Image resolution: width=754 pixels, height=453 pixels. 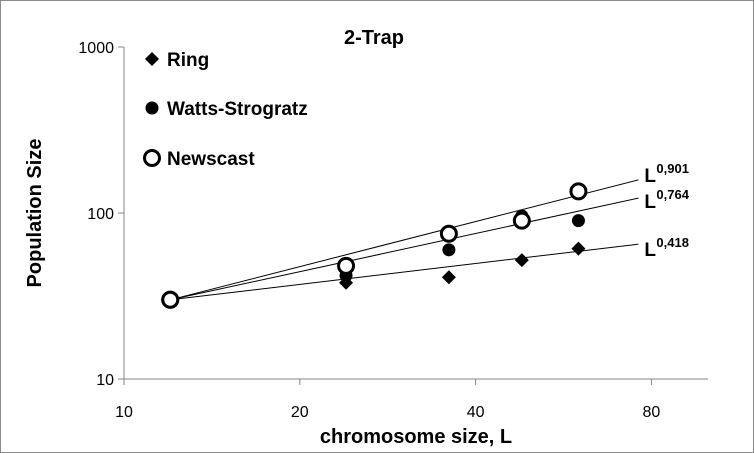 I want to click on fit-line-ring, so click(x=404, y=272).